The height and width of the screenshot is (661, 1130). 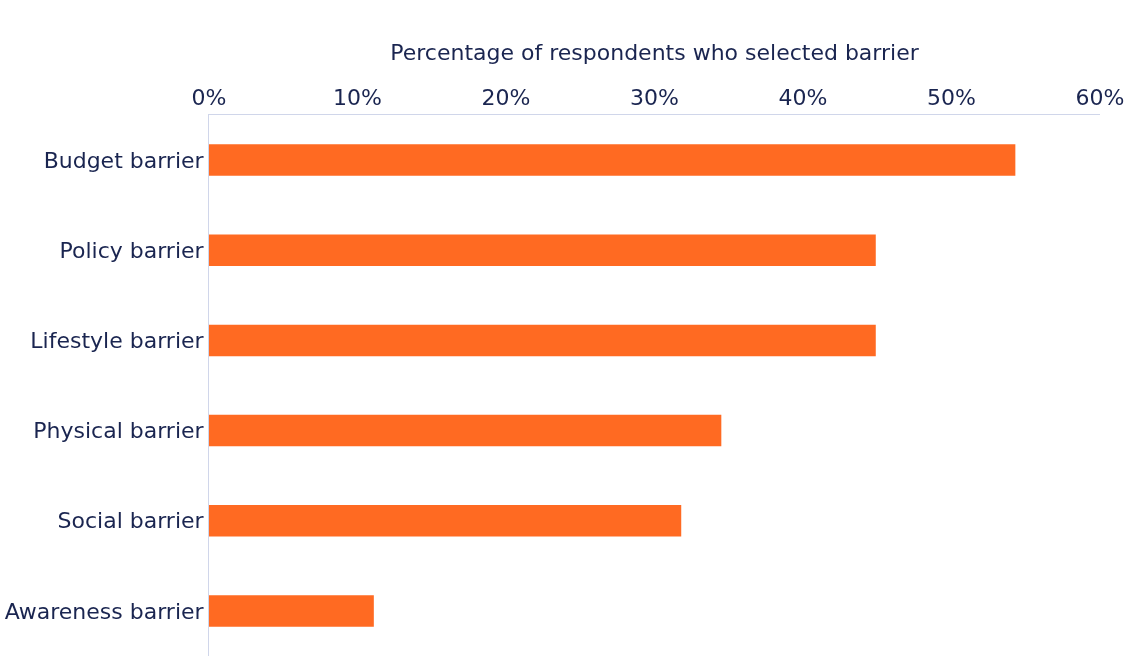 I want to click on y-tick-label: Lifestyle barrier, so click(x=117, y=341).